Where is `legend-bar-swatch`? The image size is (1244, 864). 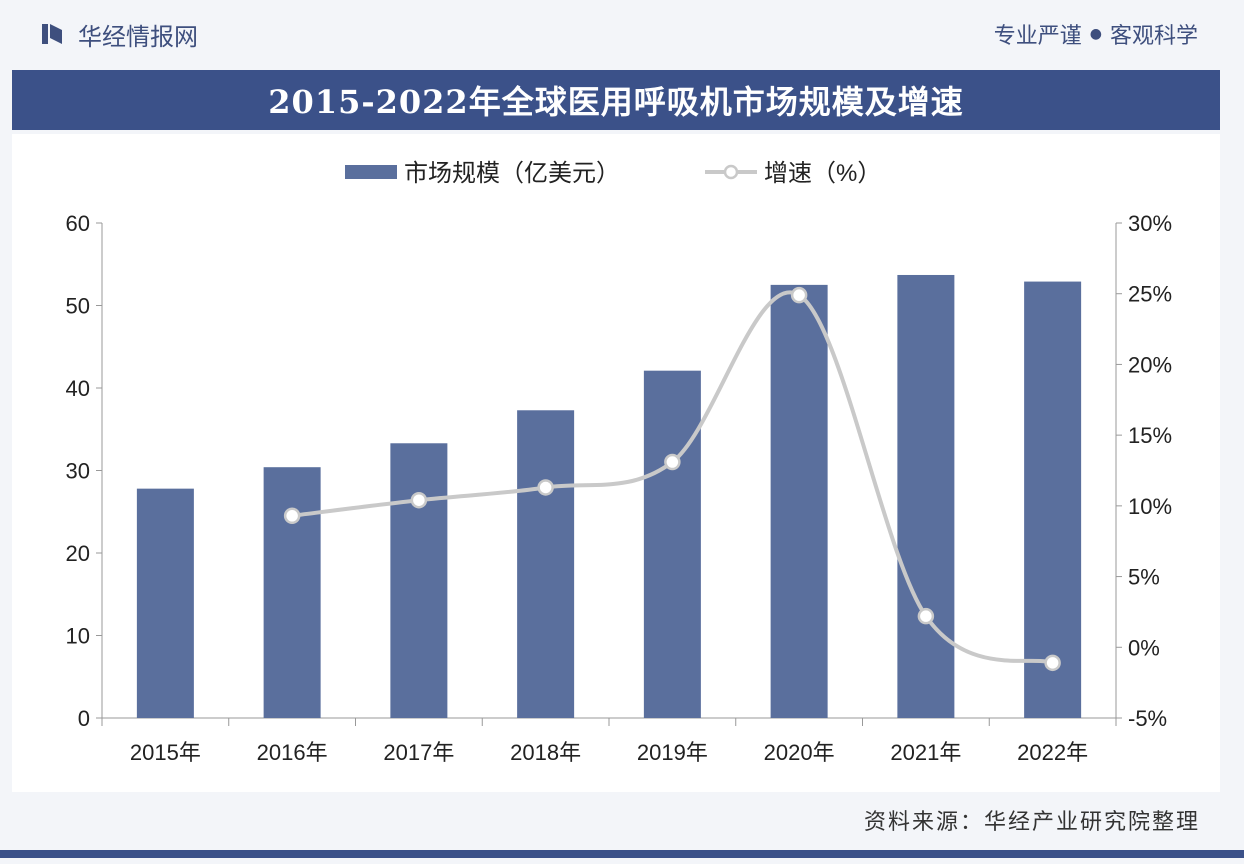
legend-bar-swatch is located at coordinates (371, 172).